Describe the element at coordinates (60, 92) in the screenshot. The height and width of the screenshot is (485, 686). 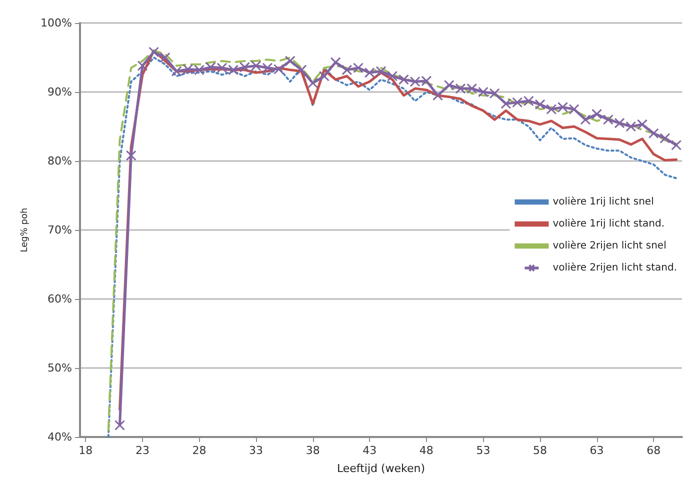
I see `y-tick-label: 90%` at that location.